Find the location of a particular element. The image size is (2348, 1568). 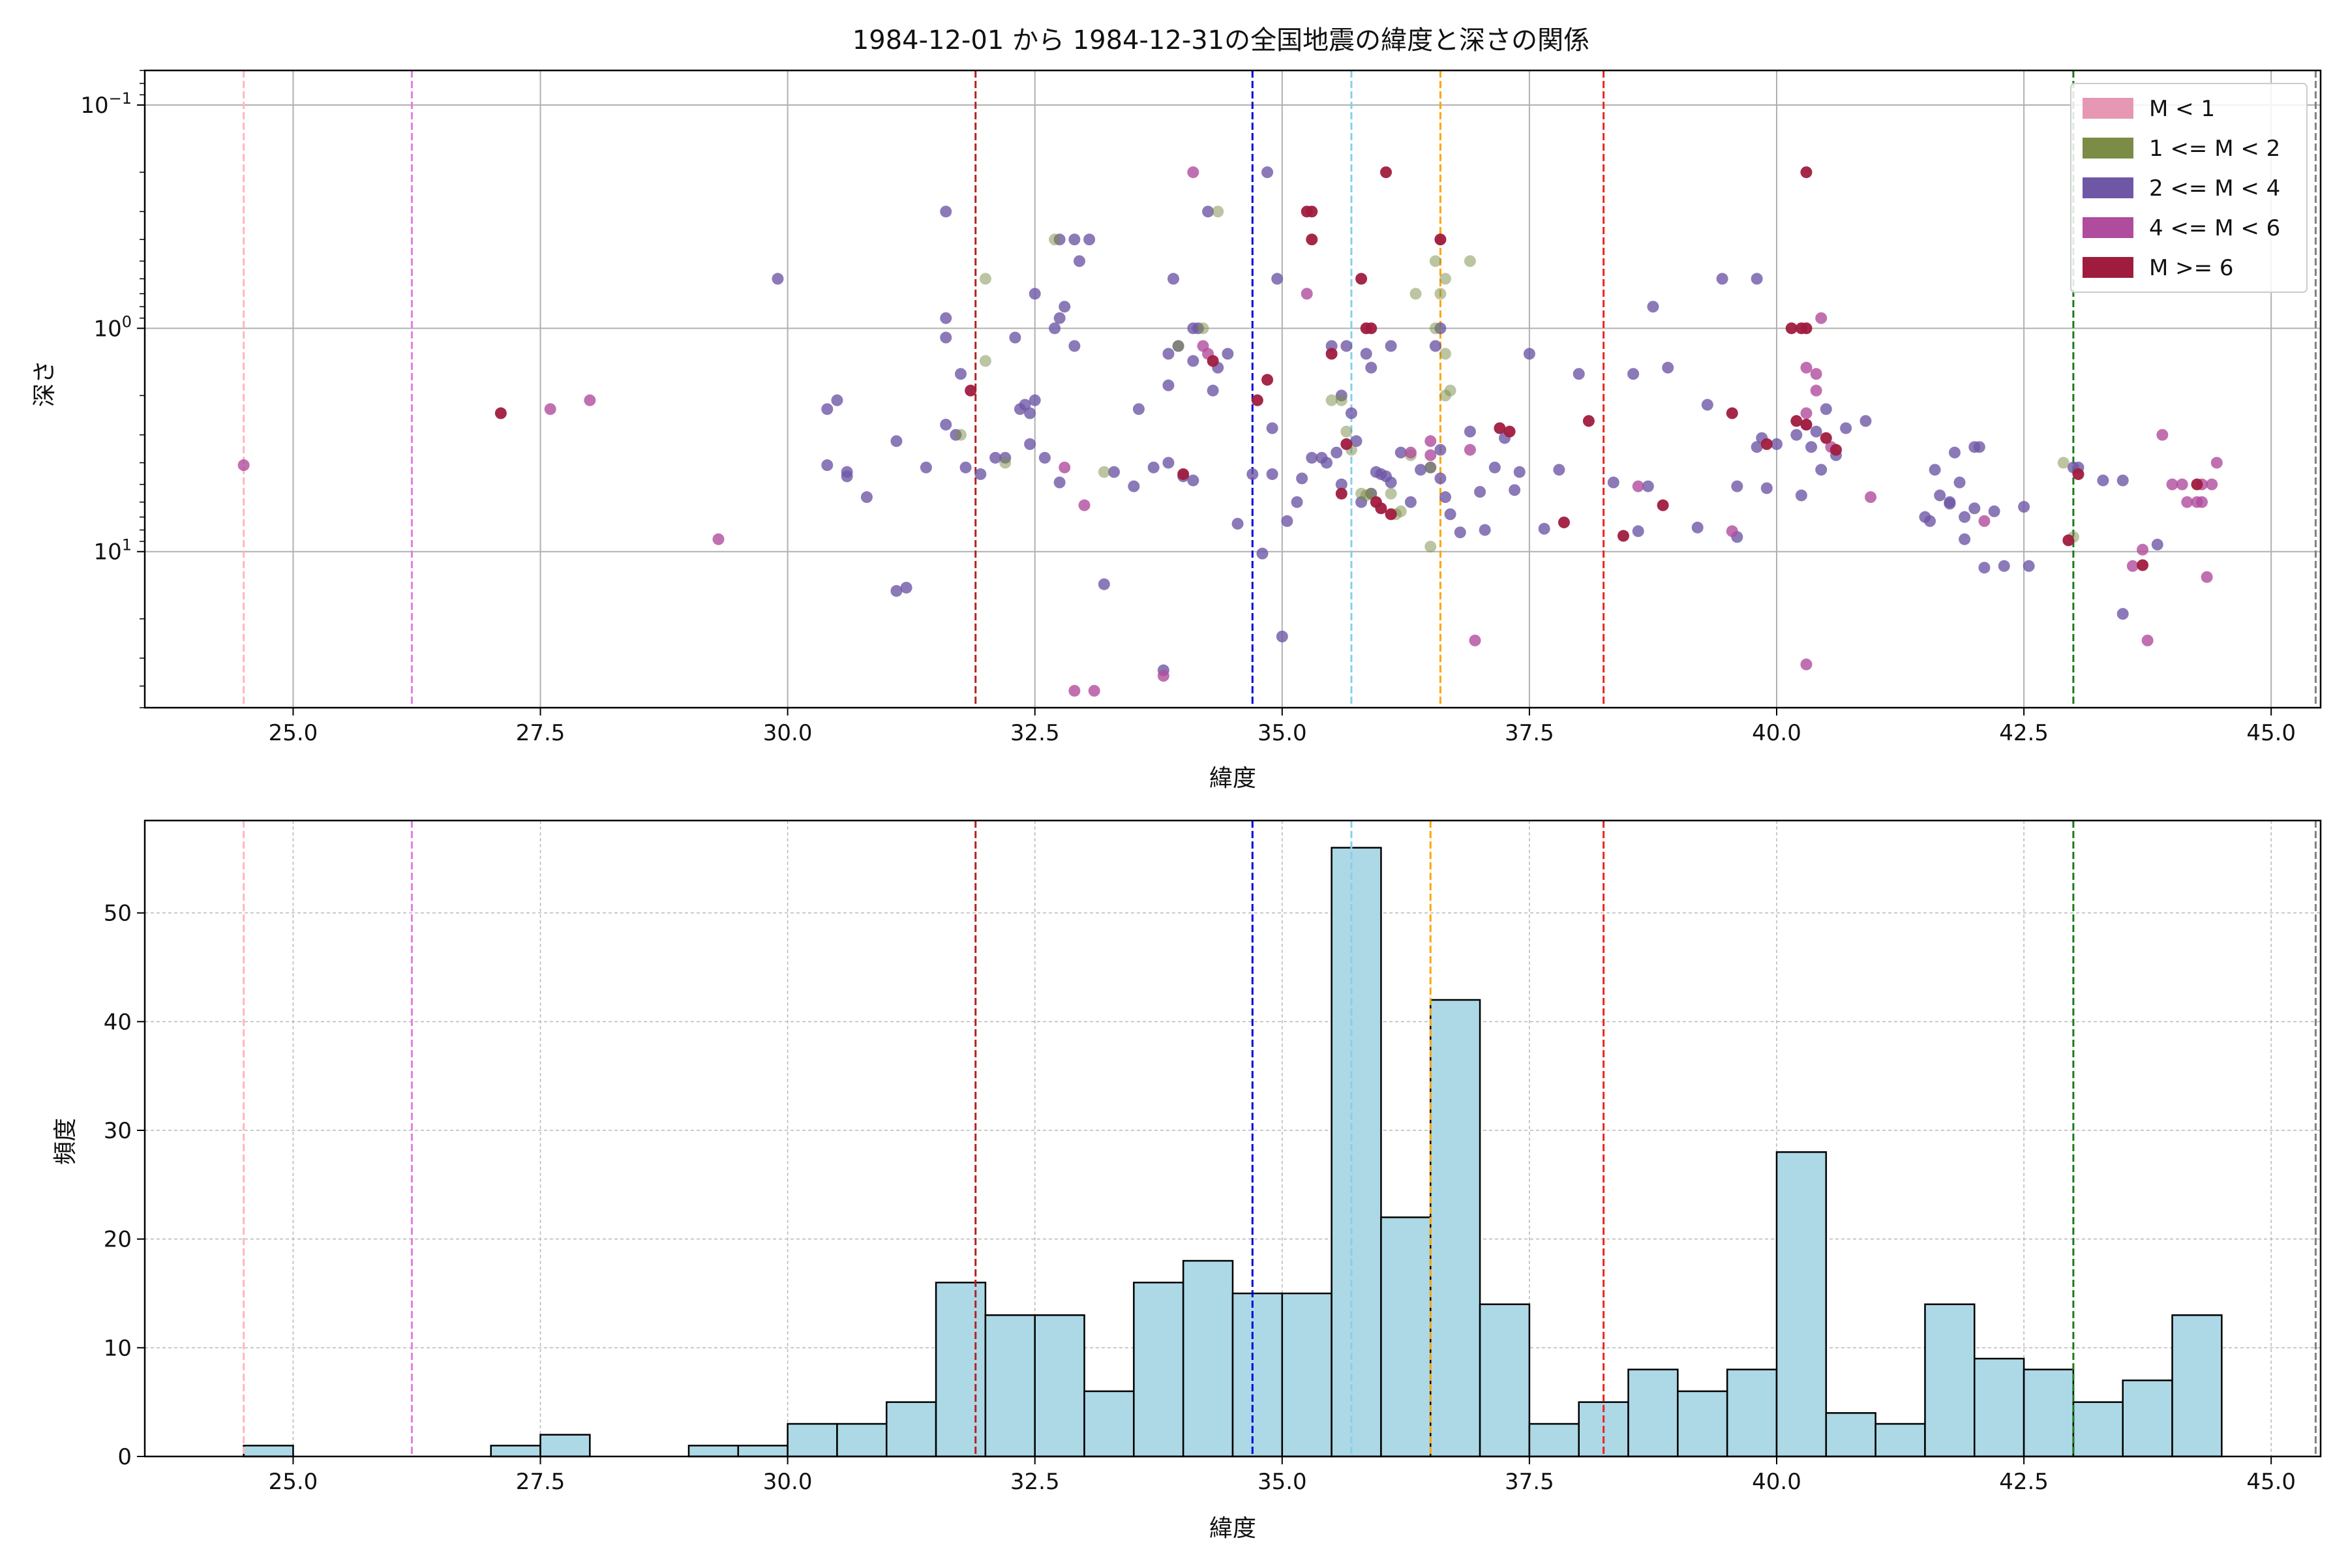

scatter-x-tick-label-8: 45.0 is located at coordinates (2271, 733).